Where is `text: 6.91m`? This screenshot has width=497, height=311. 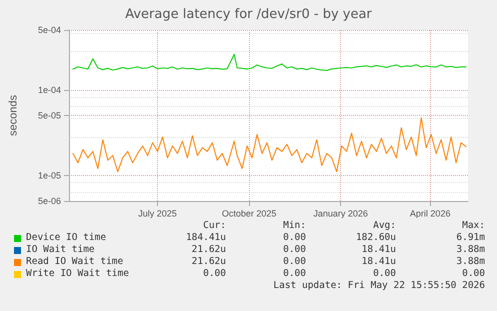 text: 6.91m is located at coordinates (470, 237).